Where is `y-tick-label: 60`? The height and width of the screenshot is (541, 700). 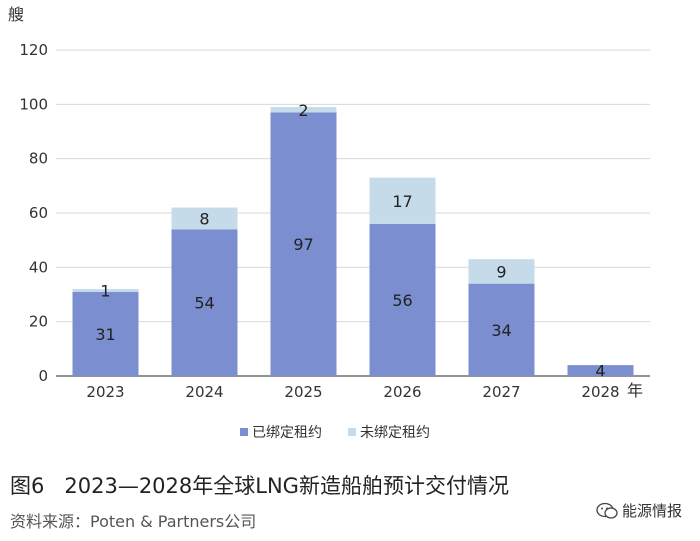 y-tick-label: 60 is located at coordinates (38, 213).